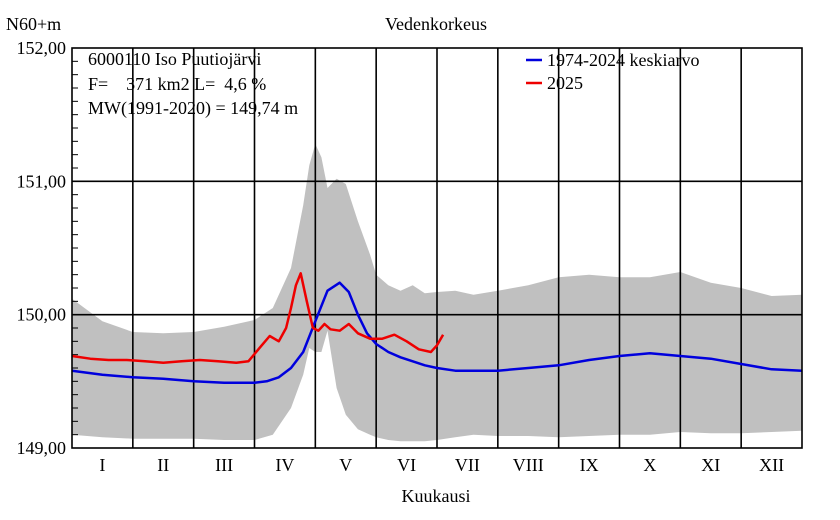 The height and width of the screenshot is (520, 840). I want to click on station-name: 6000110 Iso Puutiojärvi, so click(174, 59).